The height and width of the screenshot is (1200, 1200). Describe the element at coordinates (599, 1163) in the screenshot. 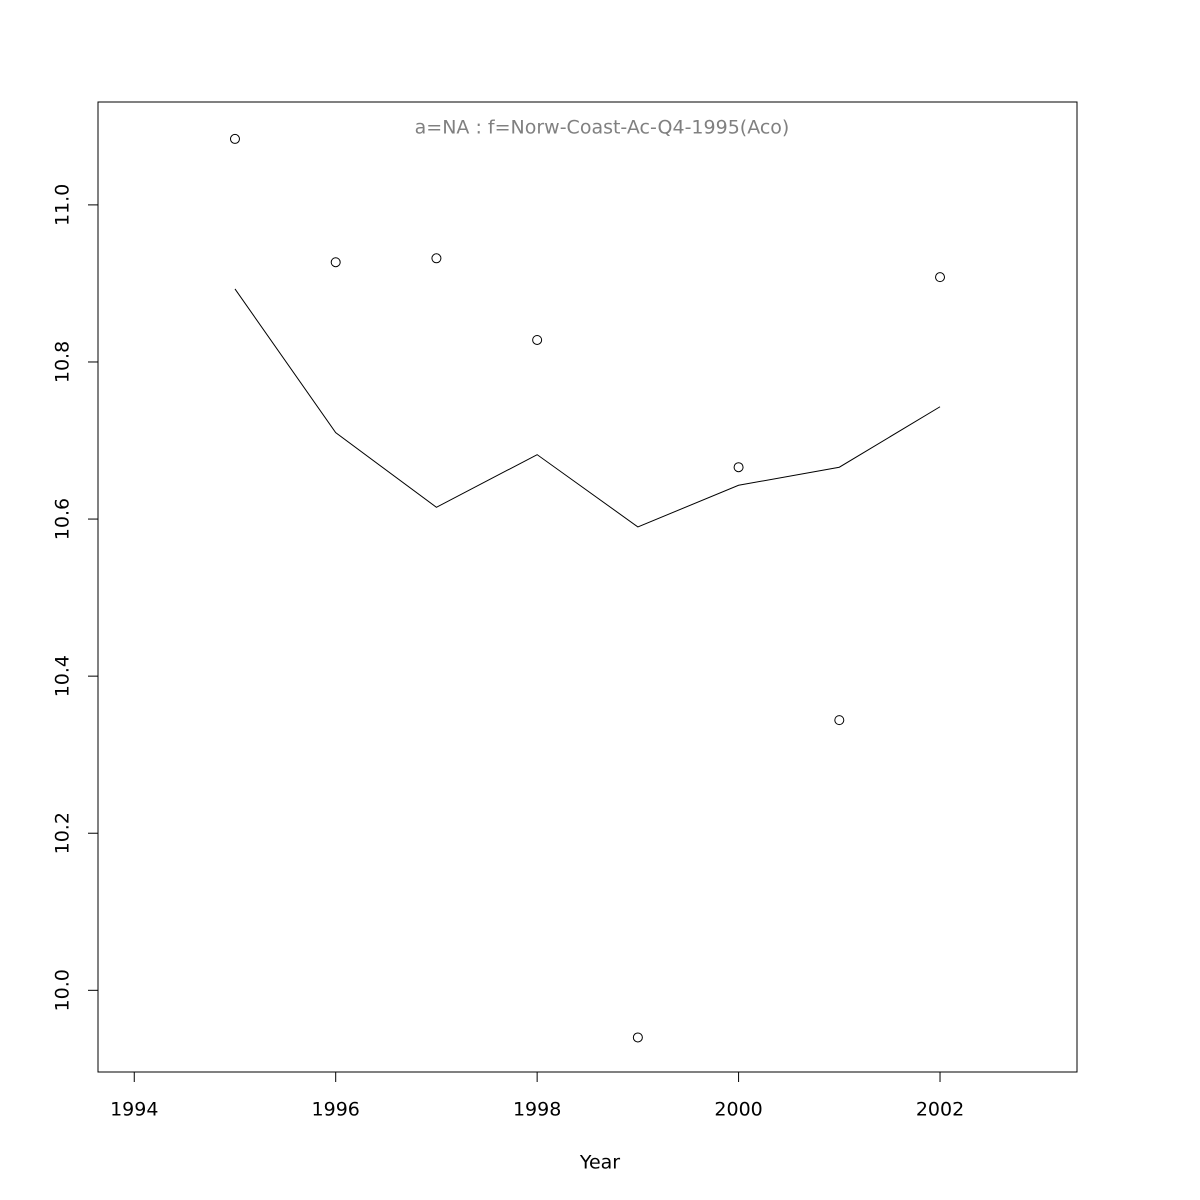

I see `x-axis-label: Year` at that location.